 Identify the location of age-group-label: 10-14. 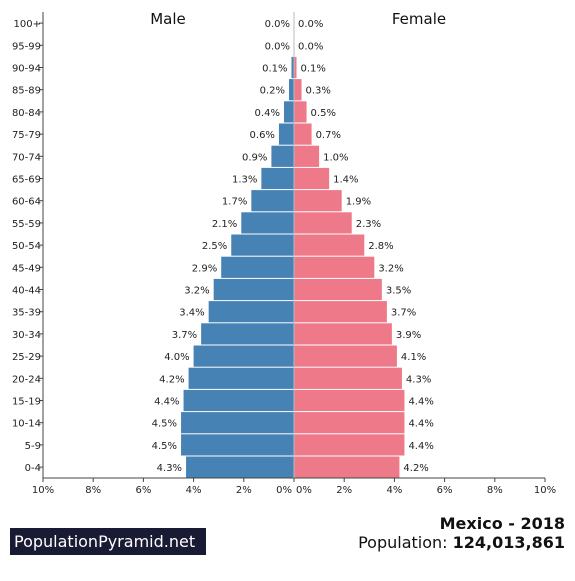
(26, 424).